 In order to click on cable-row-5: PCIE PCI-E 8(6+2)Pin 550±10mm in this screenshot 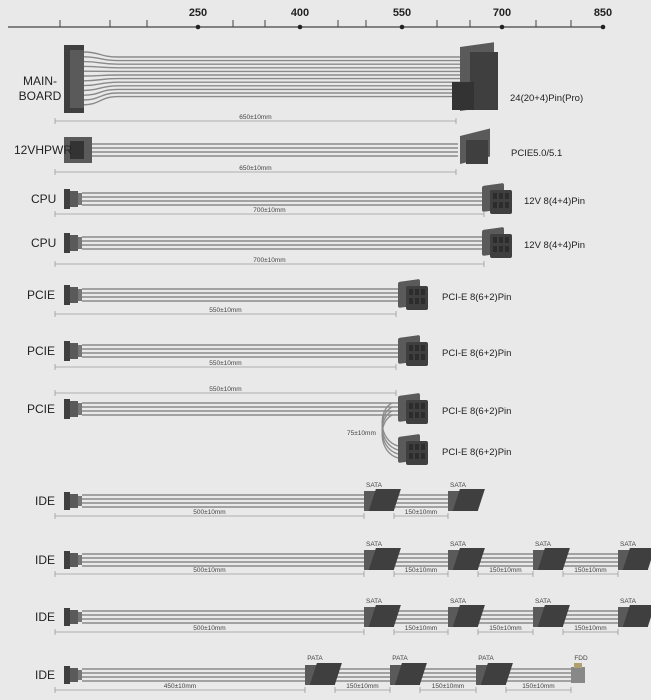, I will do `click(269, 352)`.